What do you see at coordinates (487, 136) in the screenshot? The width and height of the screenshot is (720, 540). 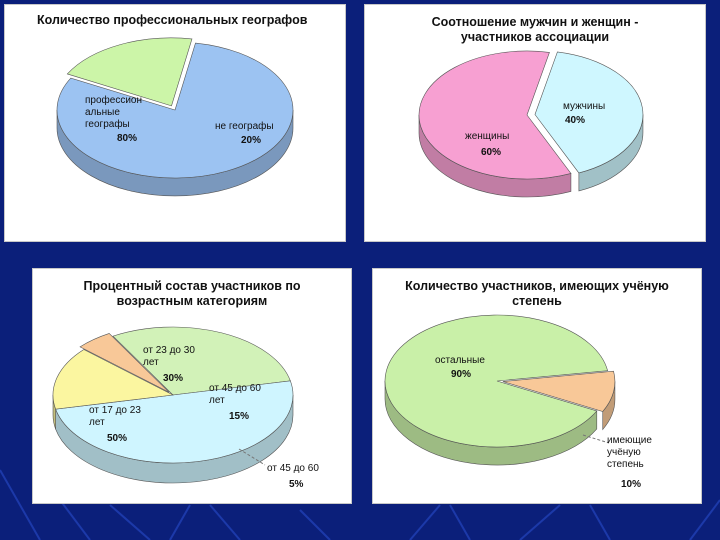 I see `slice-label: женщины` at bounding box center [487, 136].